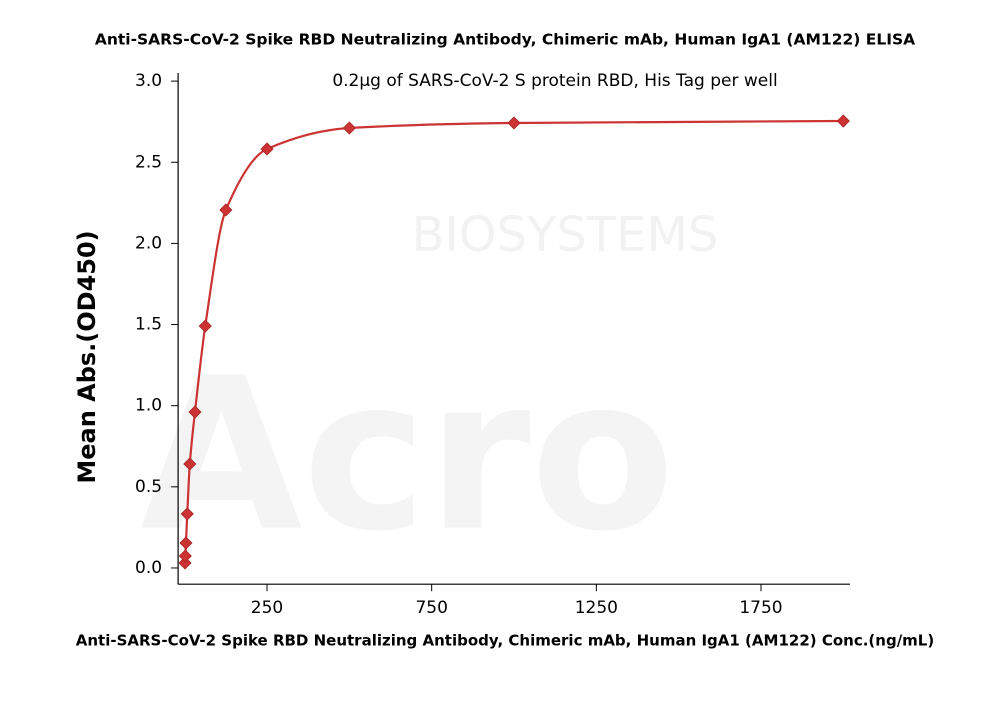 This screenshot has width=1000, height=702. What do you see at coordinates (148, 325) in the screenshot?
I see `y-tick-label: 1.5` at bounding box center [148, 325].